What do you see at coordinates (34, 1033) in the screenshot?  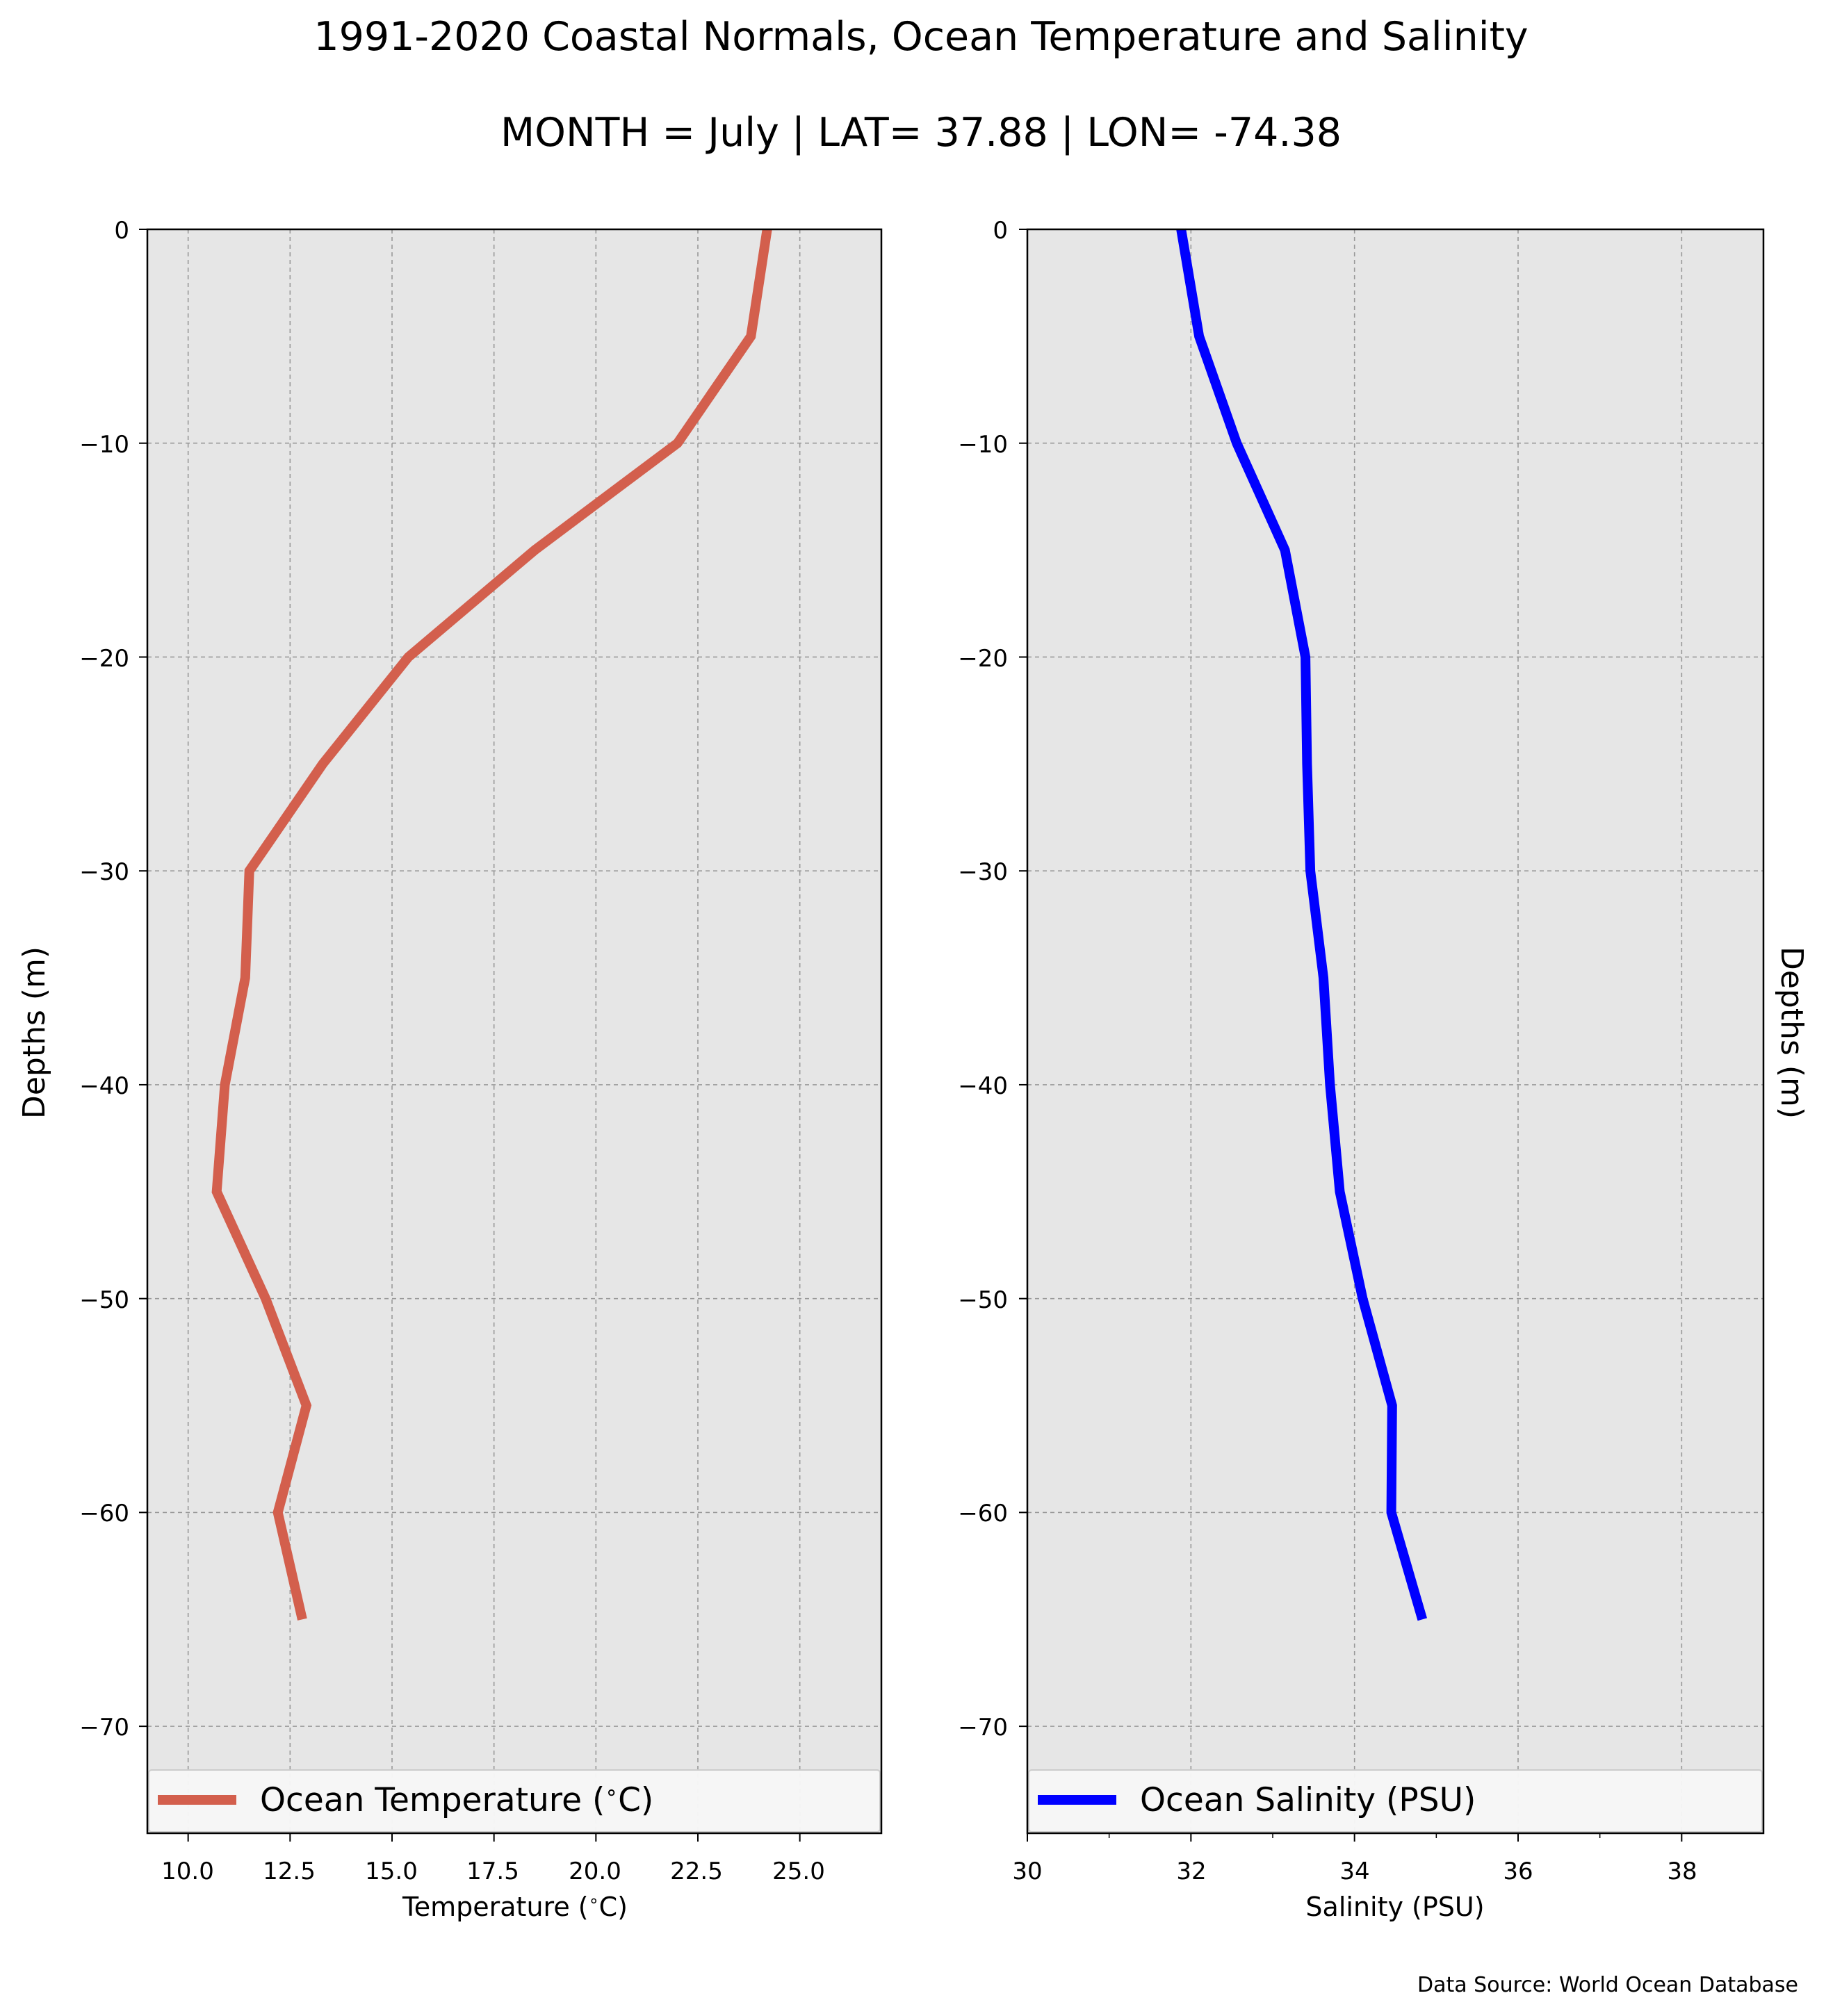 I see `temperature-y-axis-label: Depths (m)` at bounding box center [34, 1033].